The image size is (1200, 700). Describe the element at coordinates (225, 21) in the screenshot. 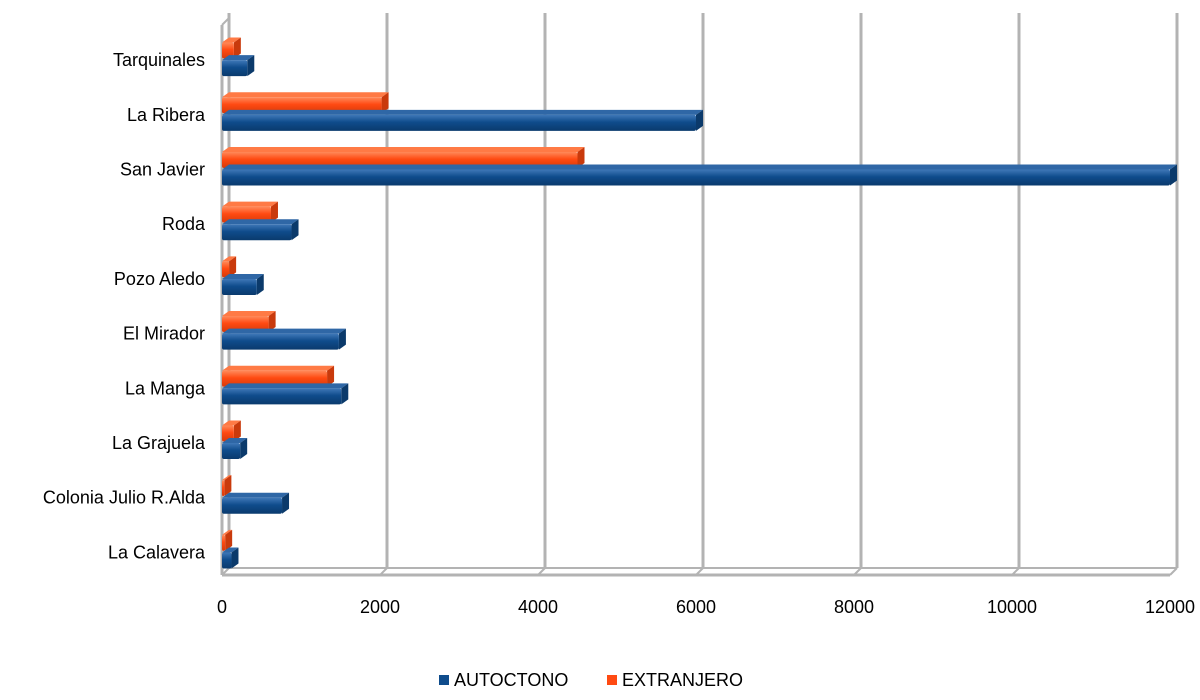

I see `y-axis-top-connector` at that location.